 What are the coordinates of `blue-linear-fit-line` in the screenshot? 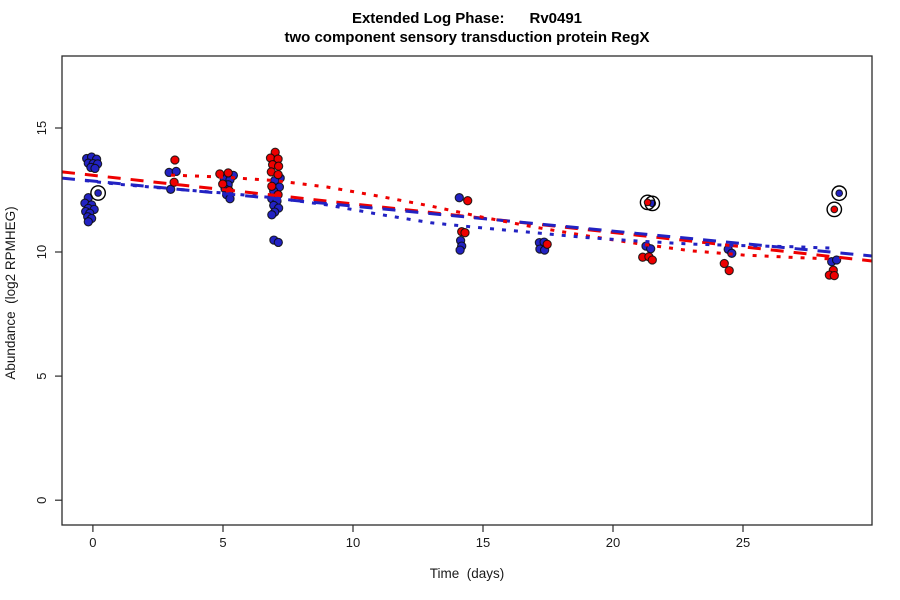 It's located at (467, 217).